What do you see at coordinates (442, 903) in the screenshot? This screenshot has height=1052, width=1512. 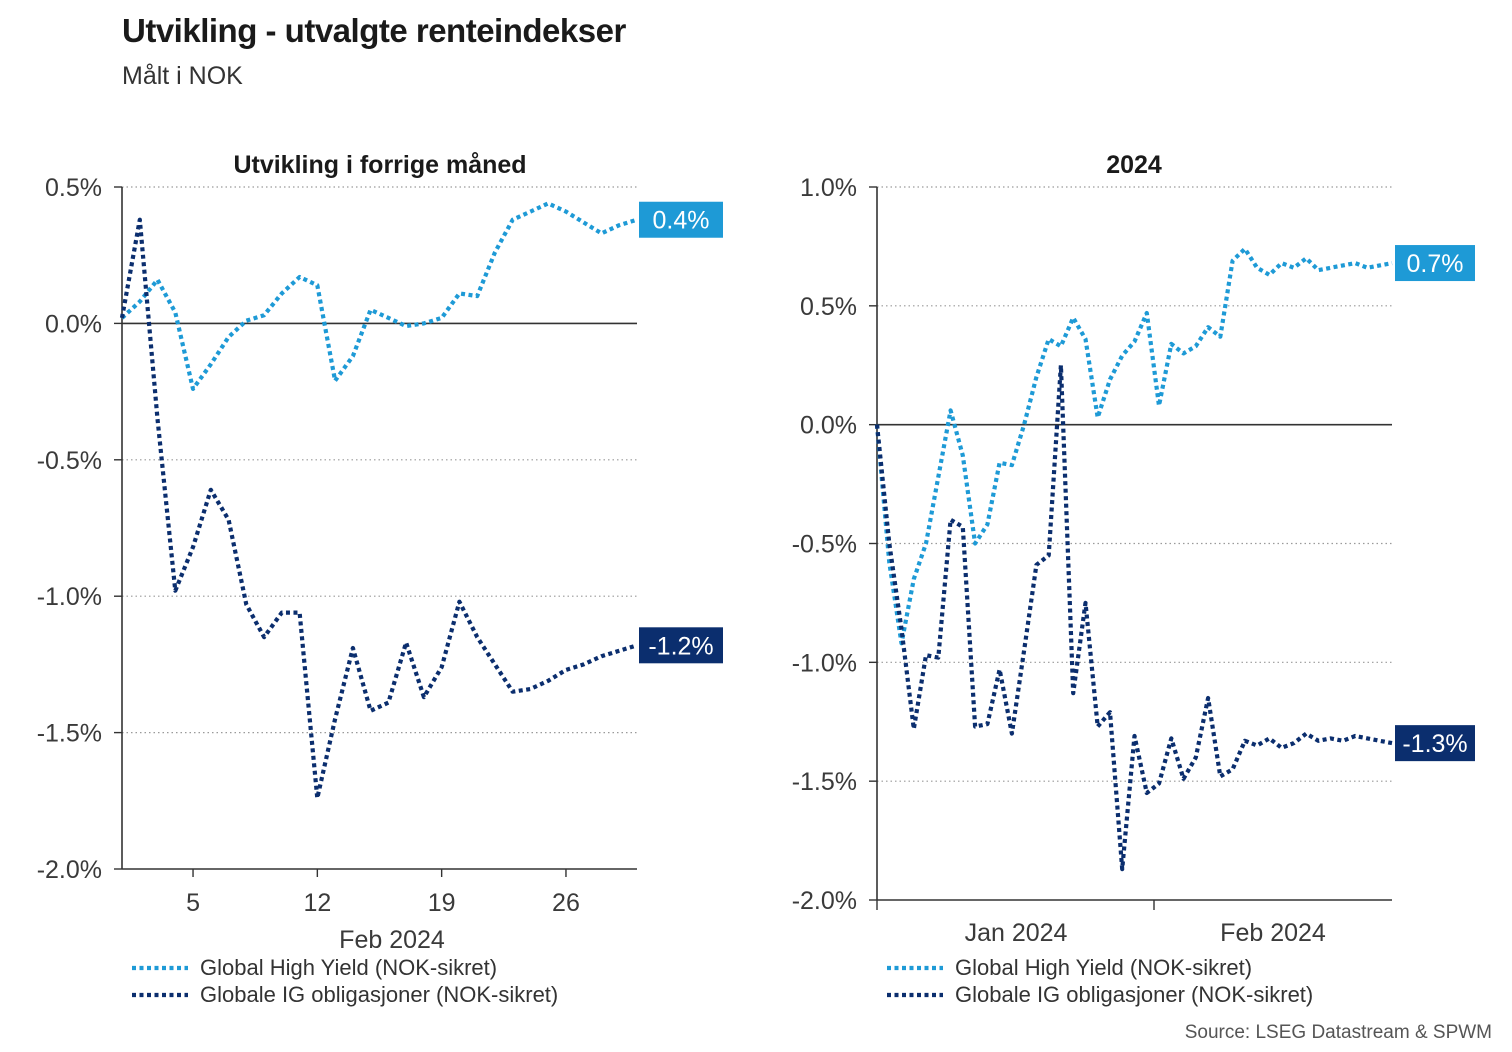 I see `x-tick-label: 19` at bounding box center [442, 903].